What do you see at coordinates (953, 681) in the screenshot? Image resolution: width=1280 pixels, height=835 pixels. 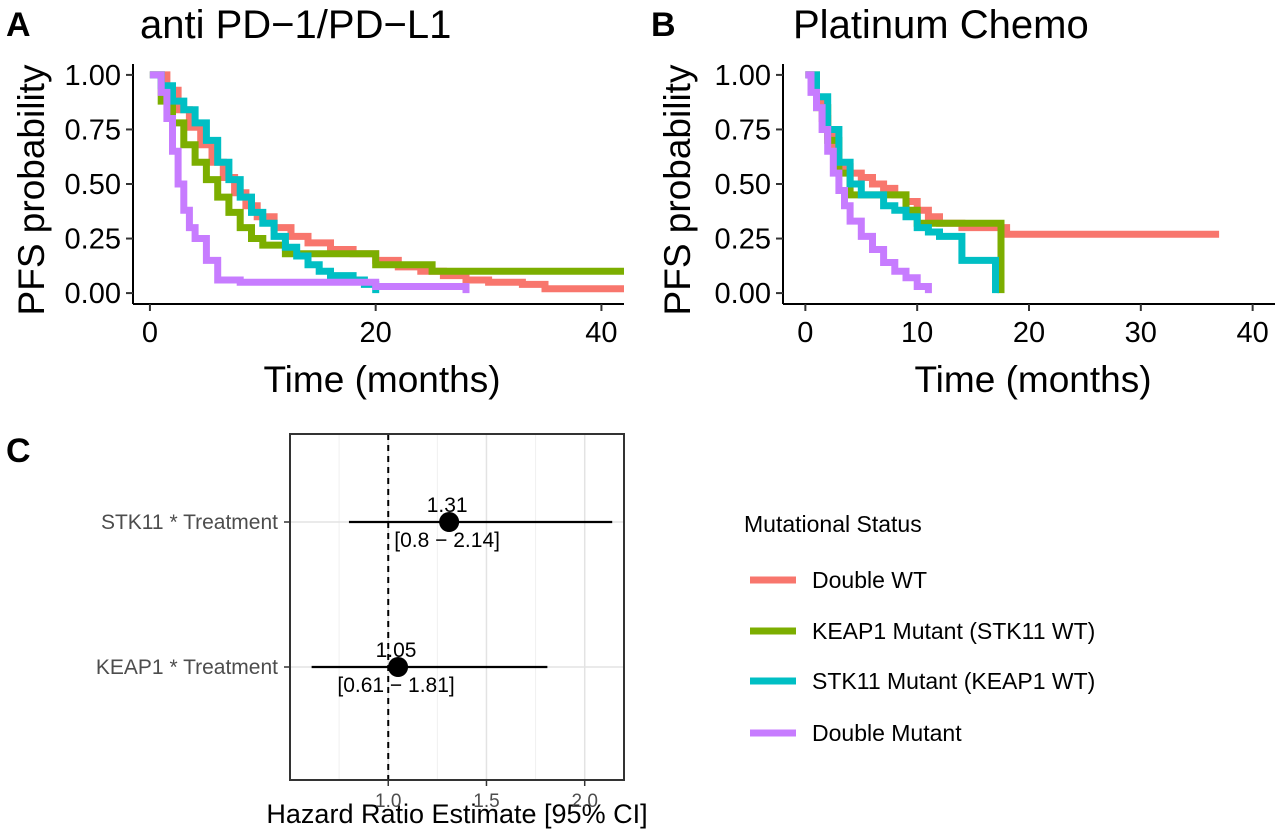 I see `legend-label-stk11-mutant-keap1-wt: STK11 Mutant (KEAP1 WT)` at bounding box center [953, 681].